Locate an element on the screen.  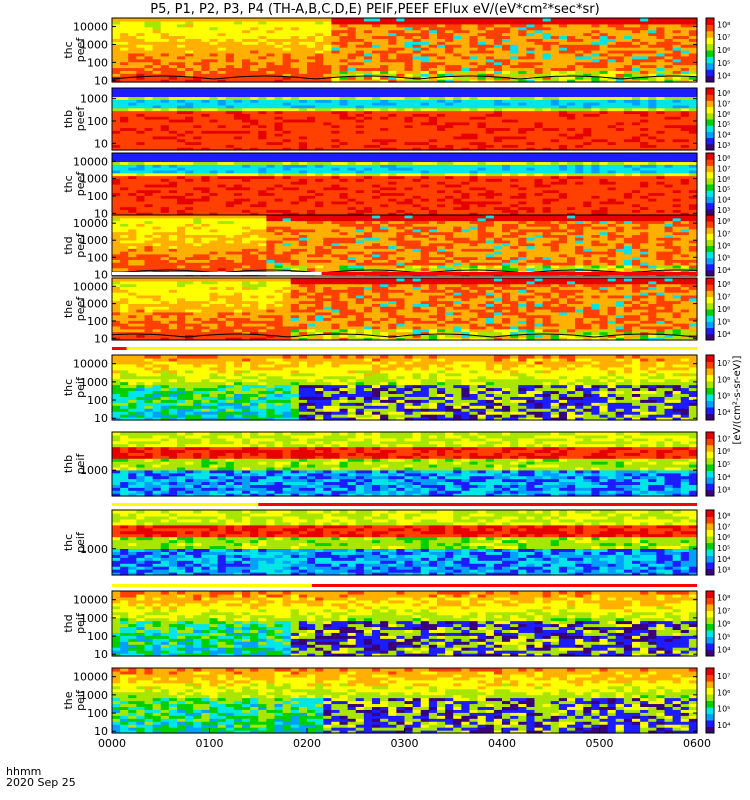
y-axis-label: thc is located at coordinates (68, 49).